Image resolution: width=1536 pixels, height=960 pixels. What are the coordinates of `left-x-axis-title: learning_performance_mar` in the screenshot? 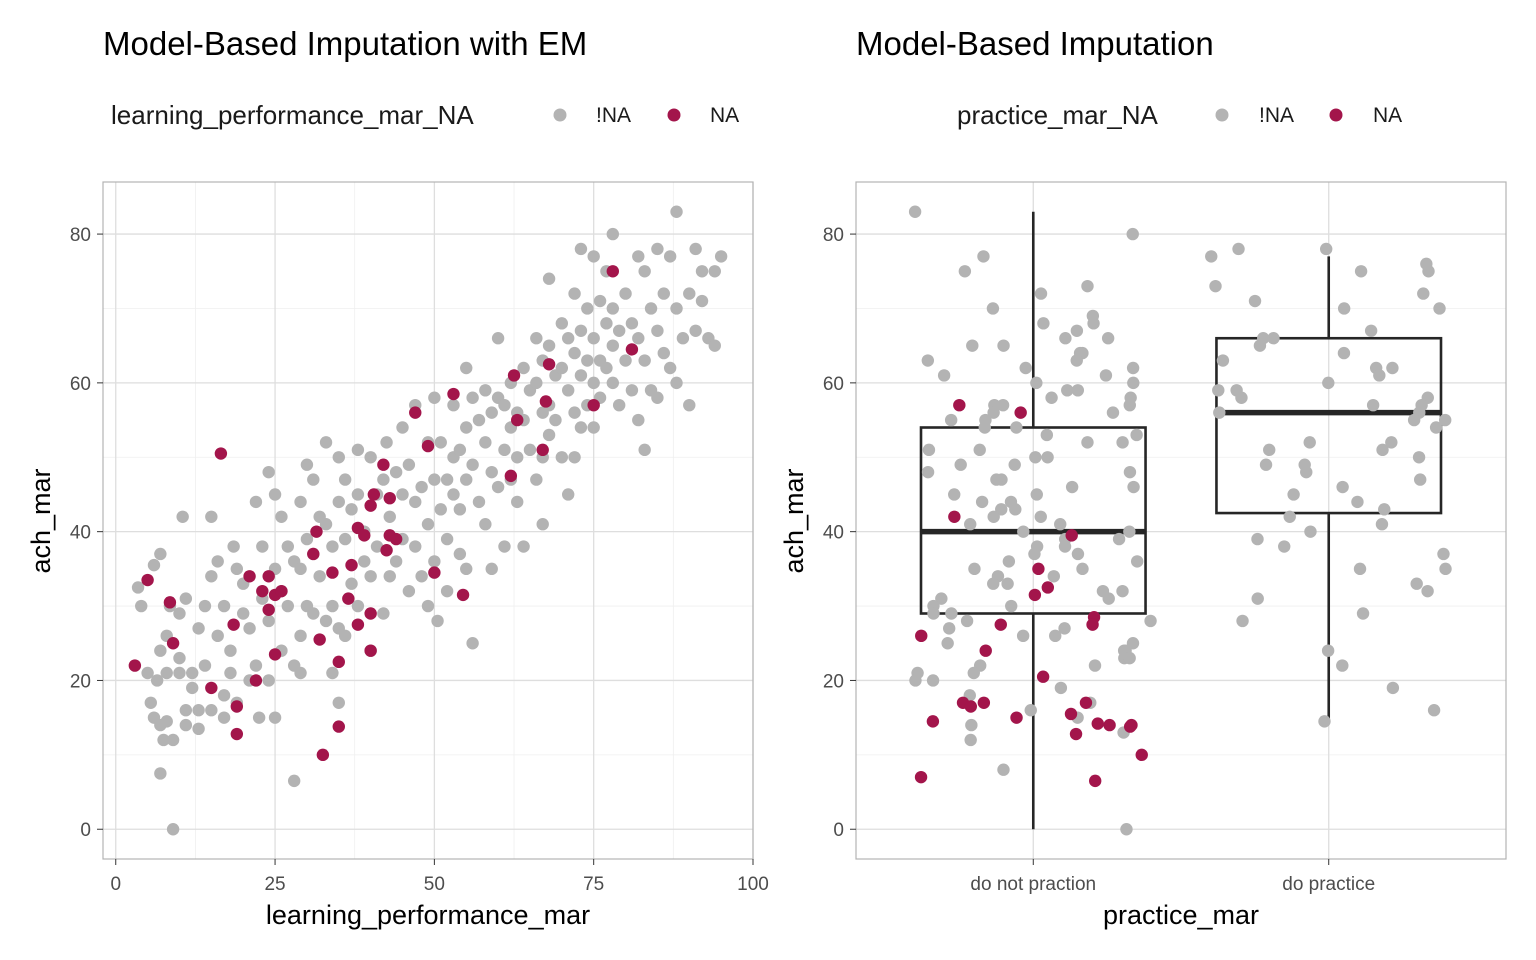 It's located at (428, 915).